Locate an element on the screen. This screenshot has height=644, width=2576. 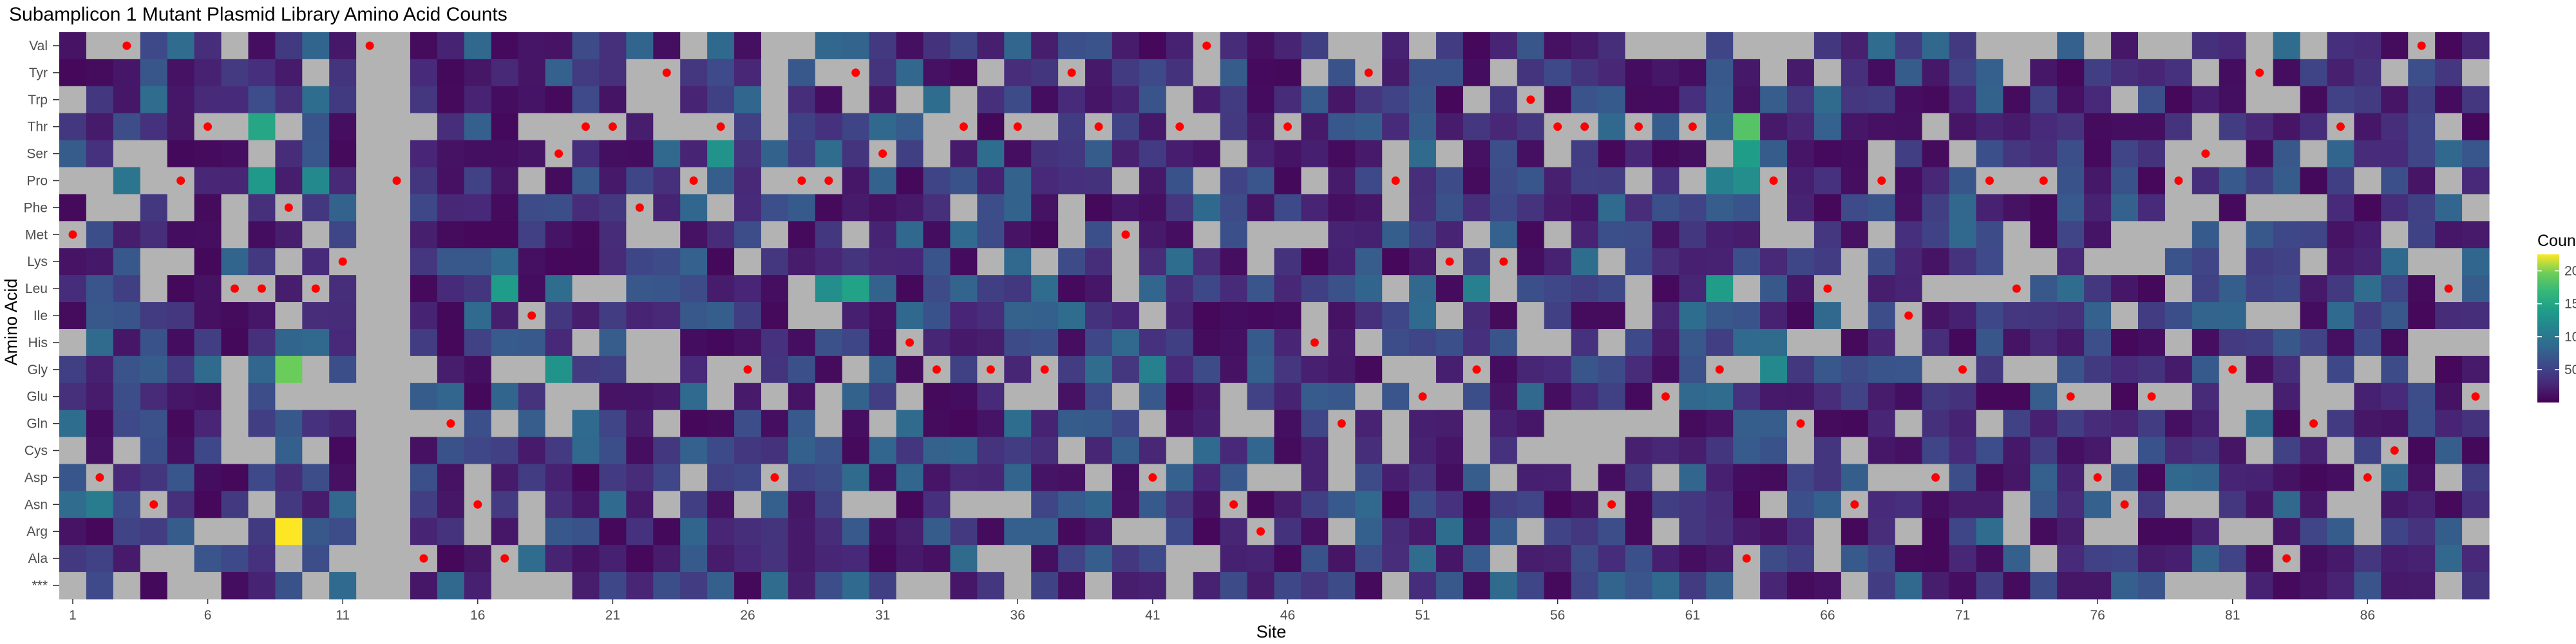
x-tick-labels: 1 6 11 16 21 26 31 36 41 46 51 56 61 66 71 76 81 86 is located at coordinates (1222, 611).